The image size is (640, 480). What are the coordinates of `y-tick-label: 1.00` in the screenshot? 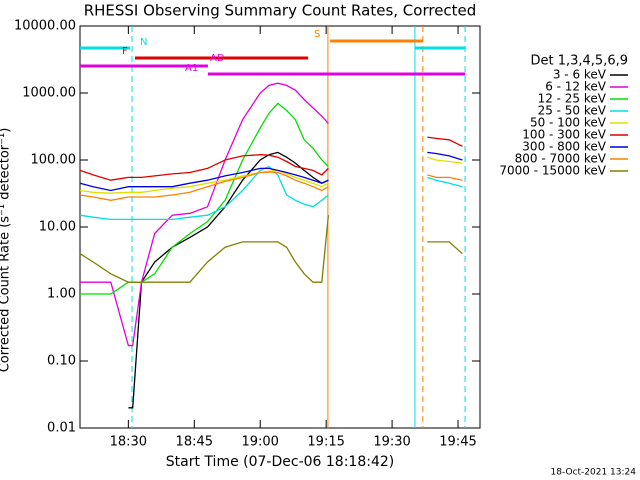 It's located at (61, 294).